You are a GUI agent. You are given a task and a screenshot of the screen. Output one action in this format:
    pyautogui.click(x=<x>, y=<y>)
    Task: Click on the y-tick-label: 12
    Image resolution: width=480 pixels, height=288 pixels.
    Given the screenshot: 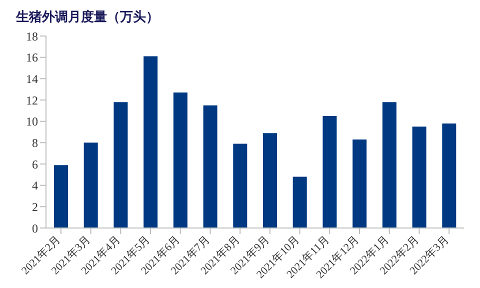 What is the action you would take?
    pyautogui.click(x=32, y=100)
    